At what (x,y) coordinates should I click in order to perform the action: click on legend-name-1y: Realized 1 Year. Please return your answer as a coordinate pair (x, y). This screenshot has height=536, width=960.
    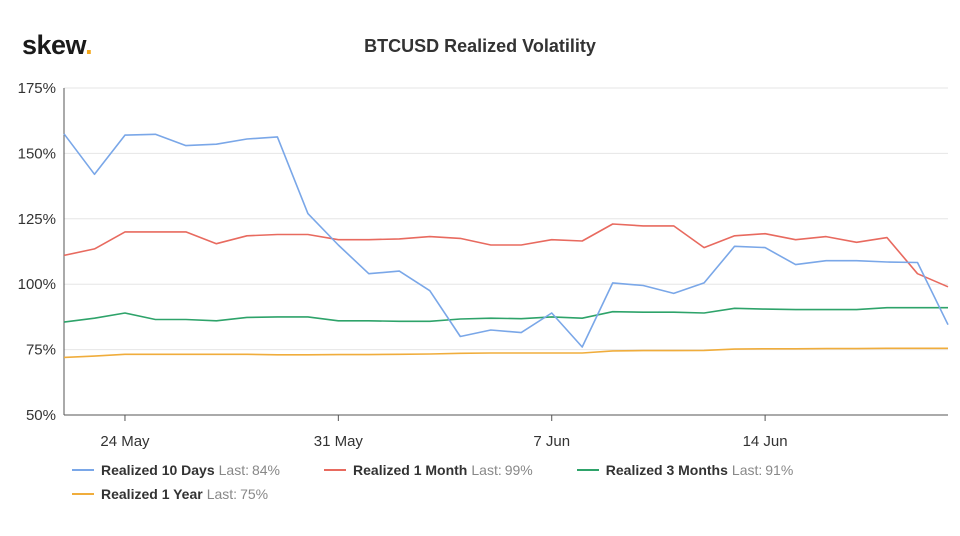
    Looking at the image, I should click on (152, 494).